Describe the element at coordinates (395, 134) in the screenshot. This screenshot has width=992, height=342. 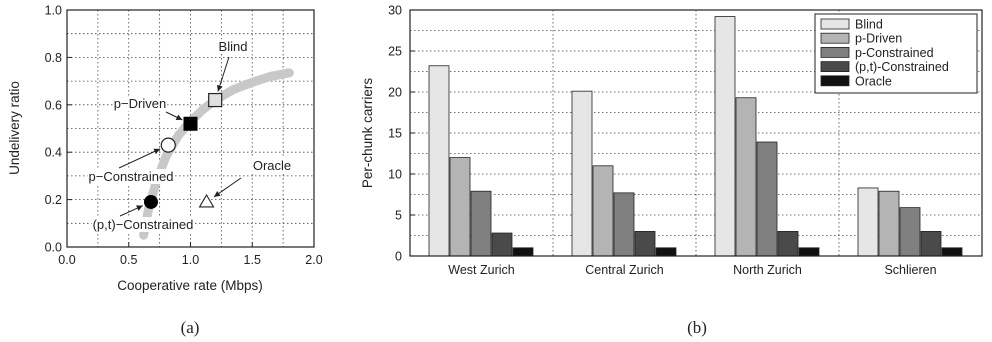
I see `bar-y-tick-label: 15` at that location.